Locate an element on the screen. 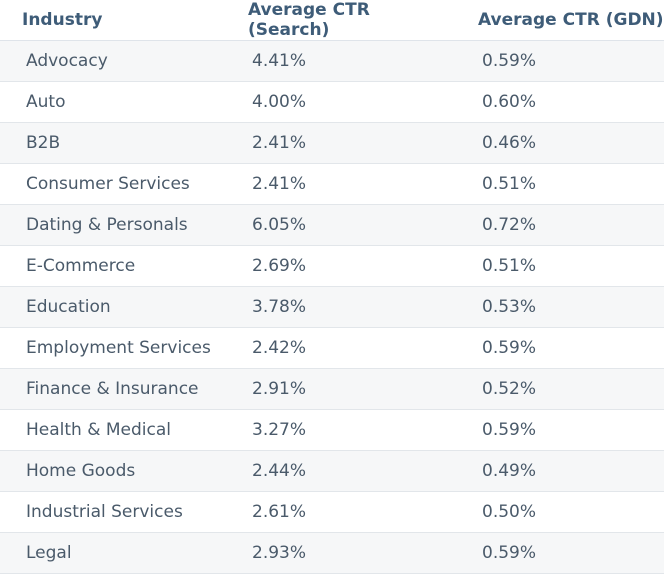  table-row: Health & Medical 3.27% 0.59% is located at coordinates (332, 430).